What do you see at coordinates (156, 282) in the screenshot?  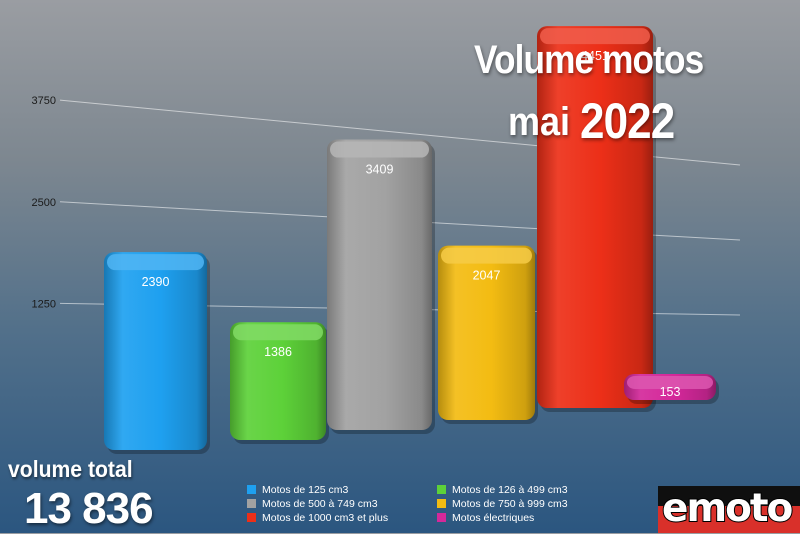 I see `data-label: 2390` at bounding box center [156, 282].